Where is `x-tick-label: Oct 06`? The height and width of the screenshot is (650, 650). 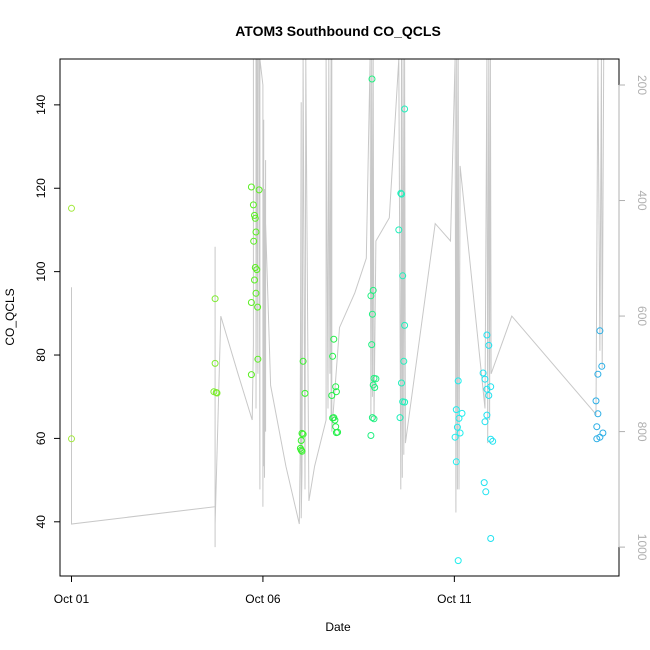
x-tick-label: Oct 06 is located at coordinates (263, 599).